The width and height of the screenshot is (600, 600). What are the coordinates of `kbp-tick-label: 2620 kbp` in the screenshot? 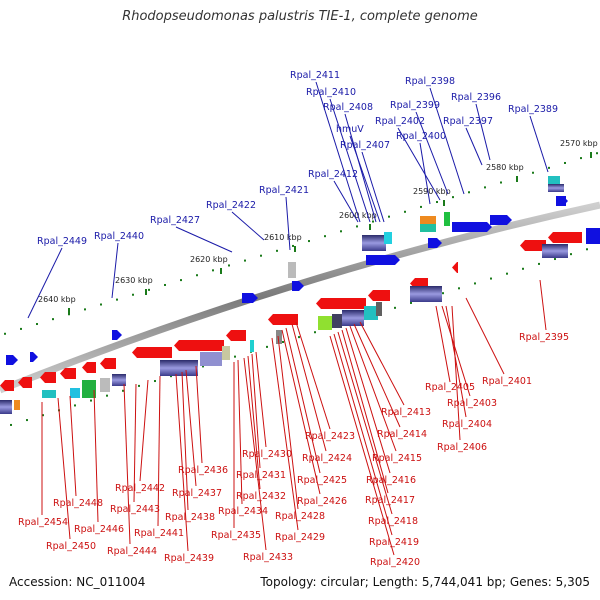 It's located at (209, 259).